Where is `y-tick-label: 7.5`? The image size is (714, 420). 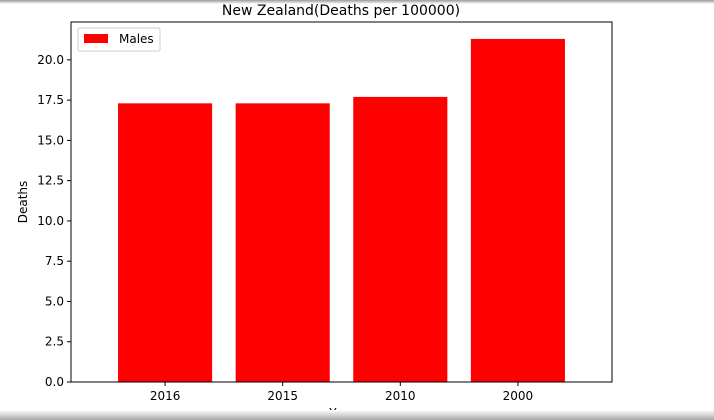
y-tick-label: 7.5 is located at coordinates (54, 261).